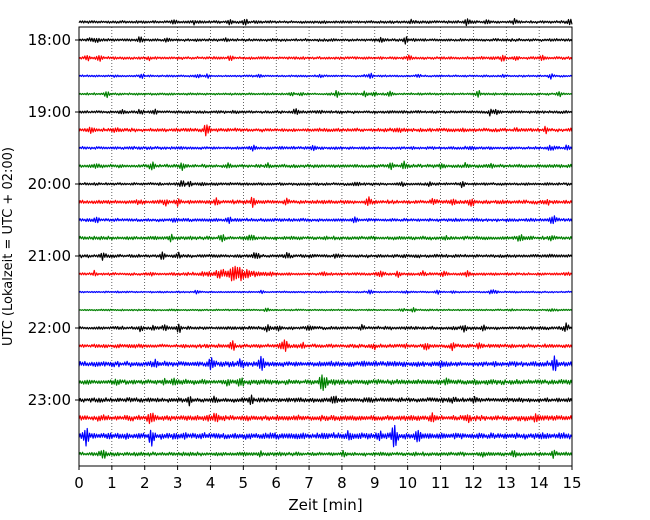 This screenshot has height=520, width=650. What do you see at coordinates (49, 400) in the screenshot?
I see `y-tick-label: 23:00` at bounding box center [49, 400].